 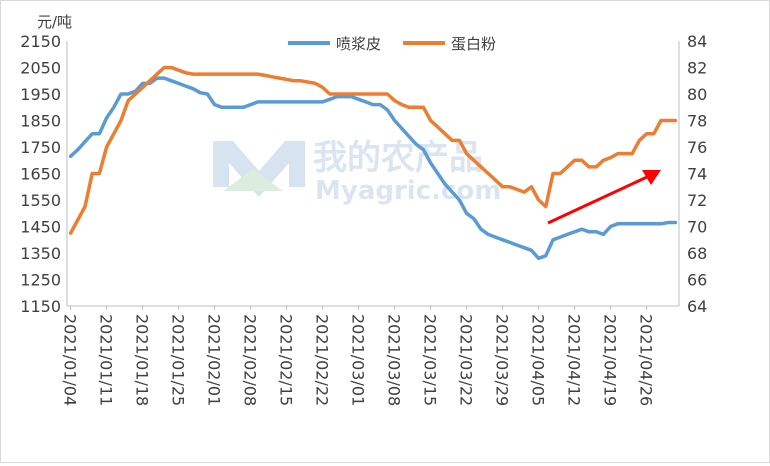 I want to click on x-tick-label: 2021/01/18, so click(x=142, y=360).